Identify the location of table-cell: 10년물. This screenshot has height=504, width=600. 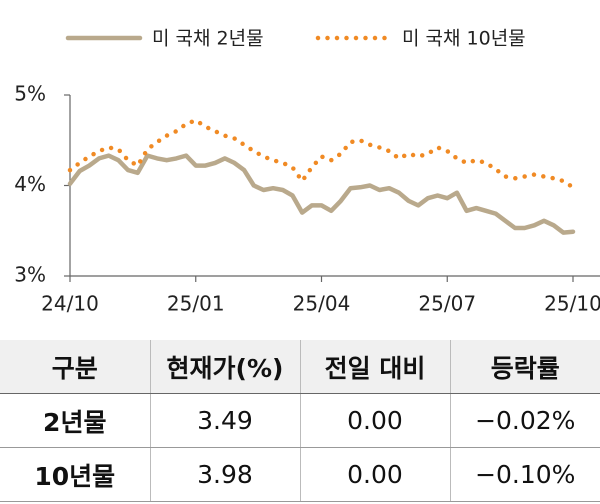
(75, 474).